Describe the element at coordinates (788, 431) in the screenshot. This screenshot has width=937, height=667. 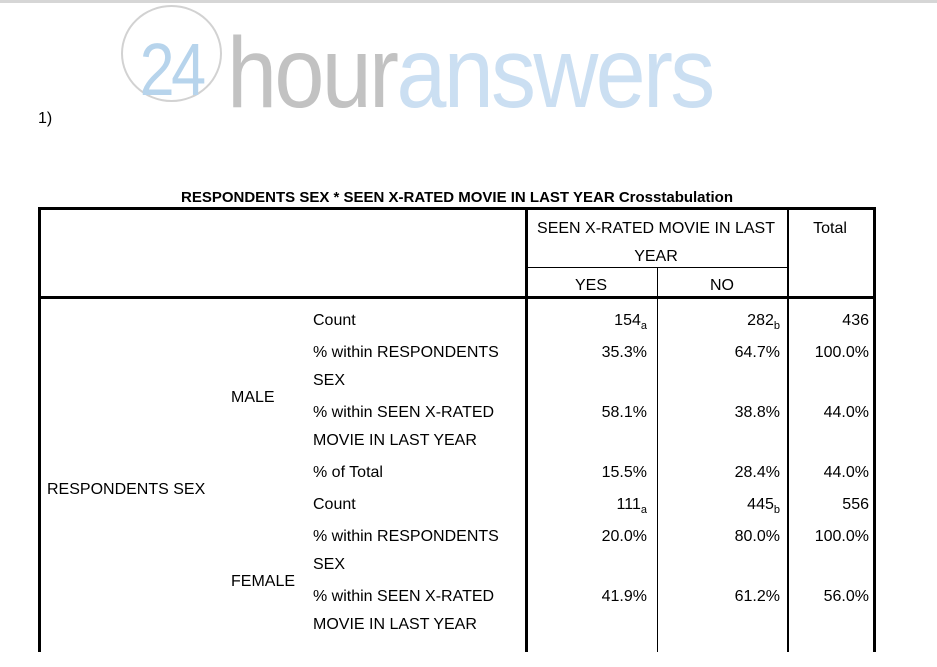
I see `total-divider-line` at that location.